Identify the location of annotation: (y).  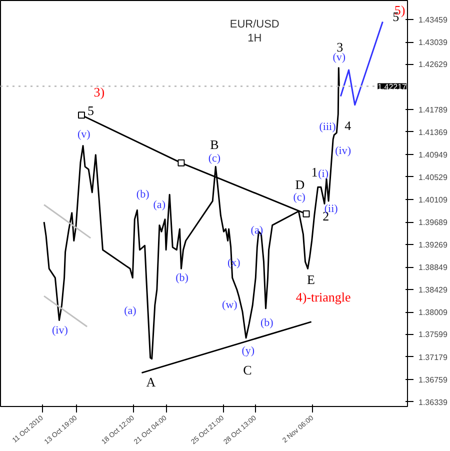
(248, 350).